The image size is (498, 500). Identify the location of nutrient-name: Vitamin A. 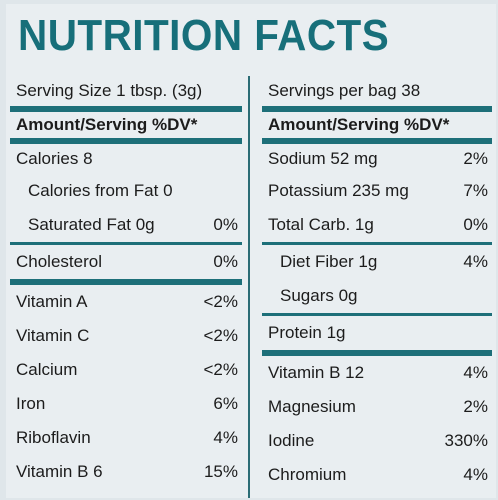
(52, 301).